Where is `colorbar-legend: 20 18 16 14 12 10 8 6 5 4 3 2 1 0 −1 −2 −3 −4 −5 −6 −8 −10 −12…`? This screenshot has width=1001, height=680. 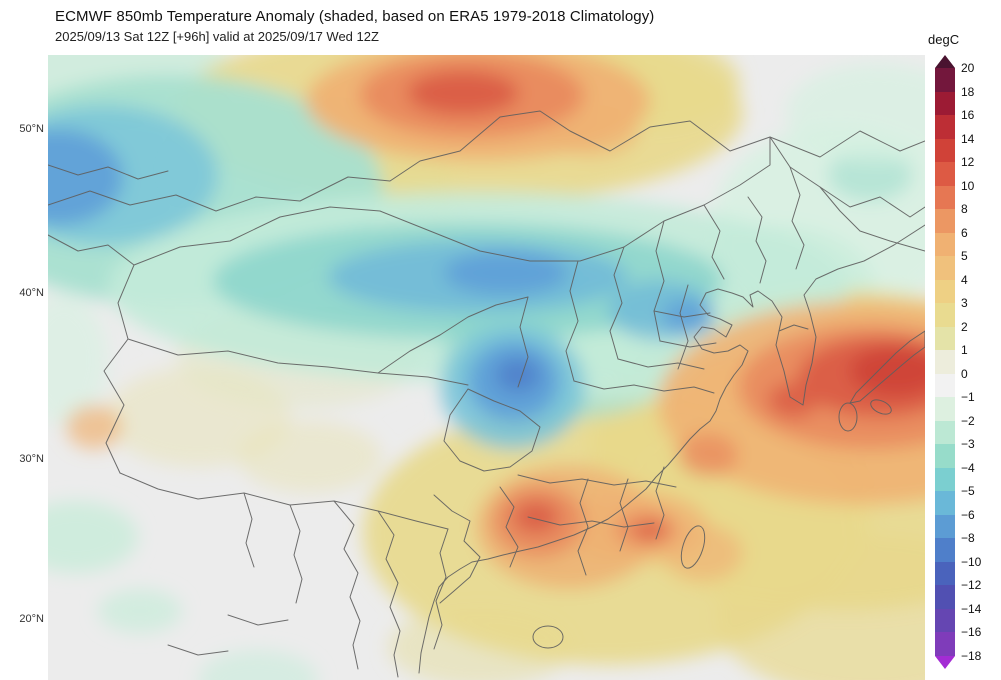 colorbar-legend: 20 18 16 14 12 10 8 6 5 4 3 2 1 0 −1 −2 −3 −4 −5 −6 −8 −10 −12… is located at coordinates (958, 362).